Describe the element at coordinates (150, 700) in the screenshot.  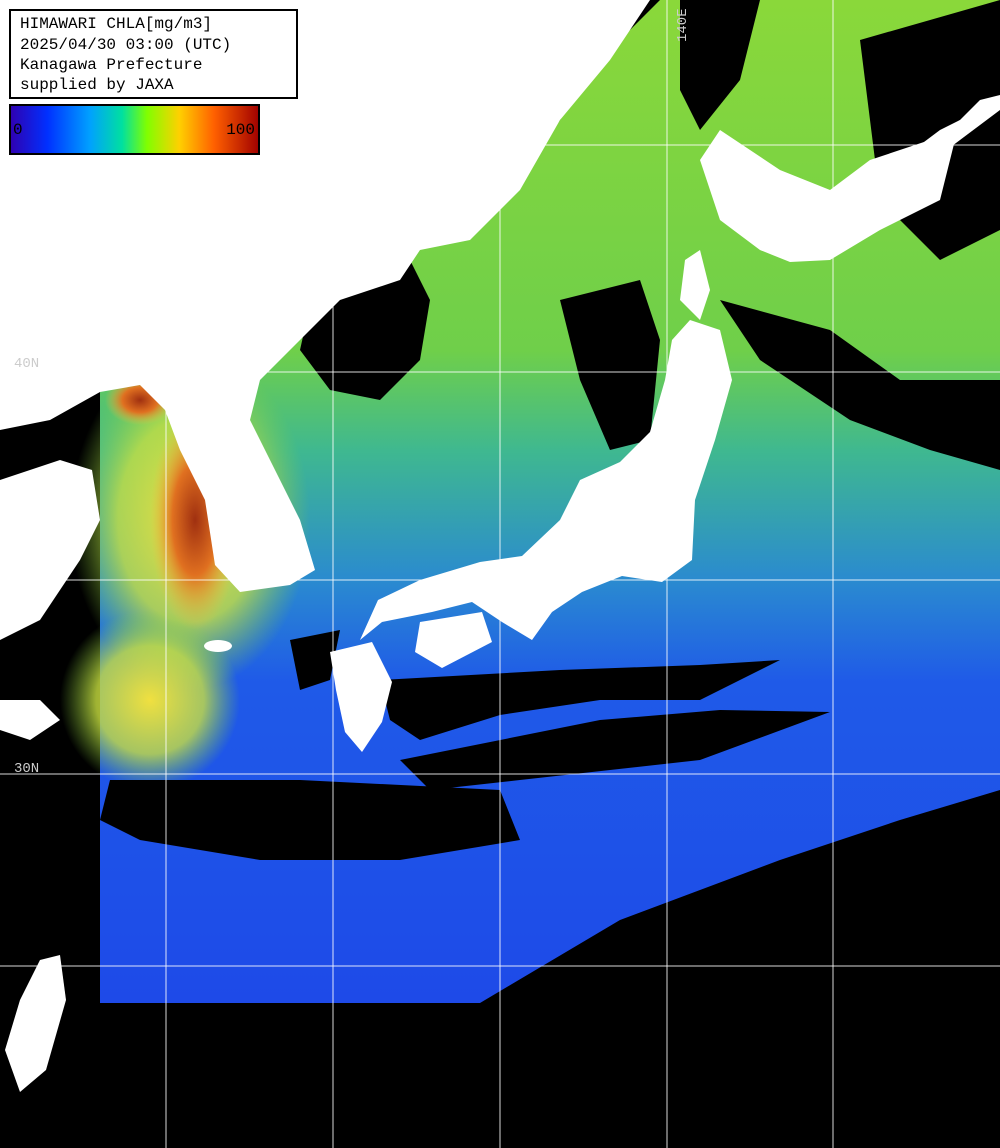
I see `high-chla-area` at that location.